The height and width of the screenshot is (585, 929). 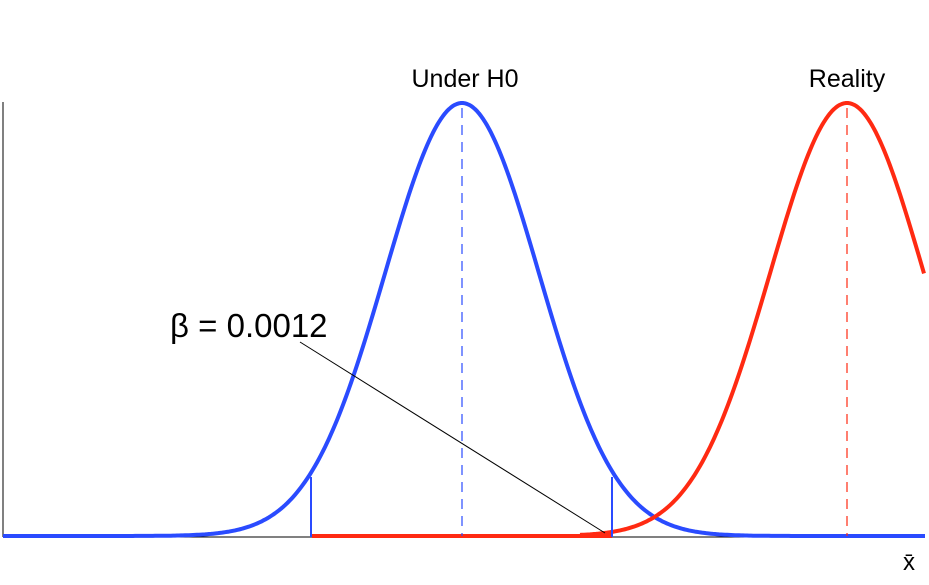 I want to click on beta-label: β = 0.0012, so click(x=249, y=325).